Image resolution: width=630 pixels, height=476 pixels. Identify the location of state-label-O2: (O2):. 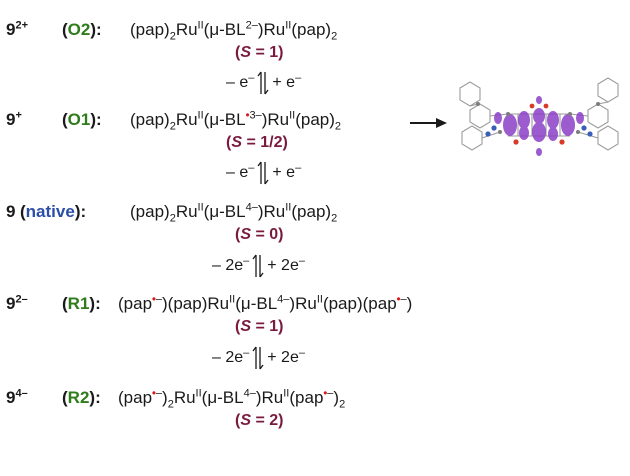
(82, 29).